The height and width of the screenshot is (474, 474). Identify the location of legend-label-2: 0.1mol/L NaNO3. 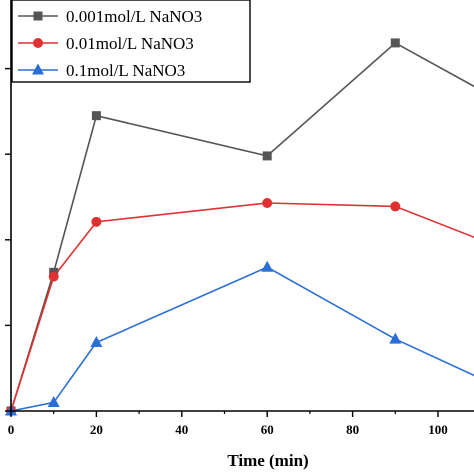
(125, 70).